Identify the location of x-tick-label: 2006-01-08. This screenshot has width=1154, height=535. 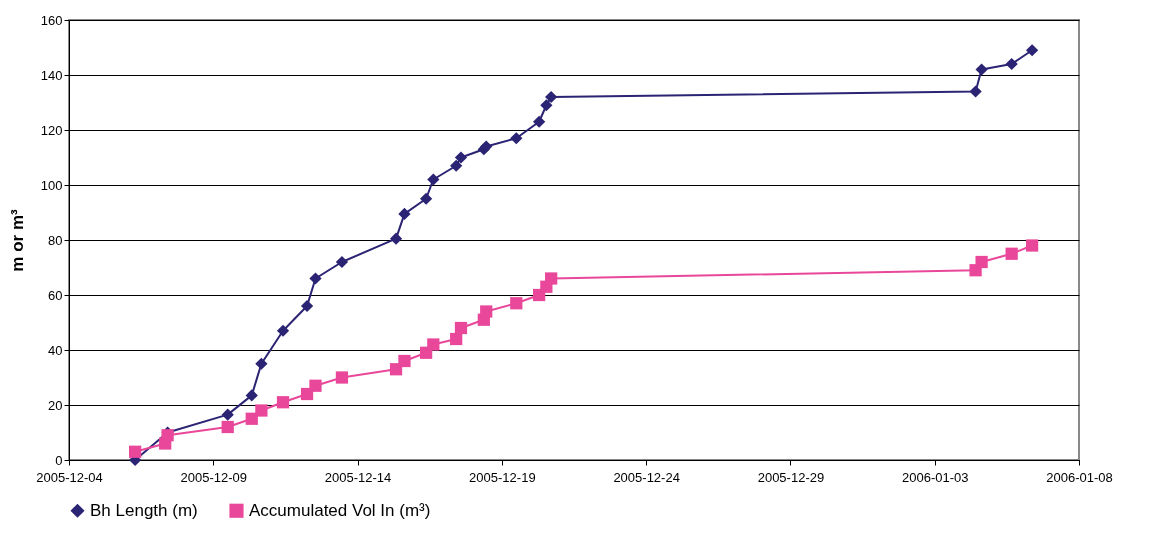
(1079, 477).